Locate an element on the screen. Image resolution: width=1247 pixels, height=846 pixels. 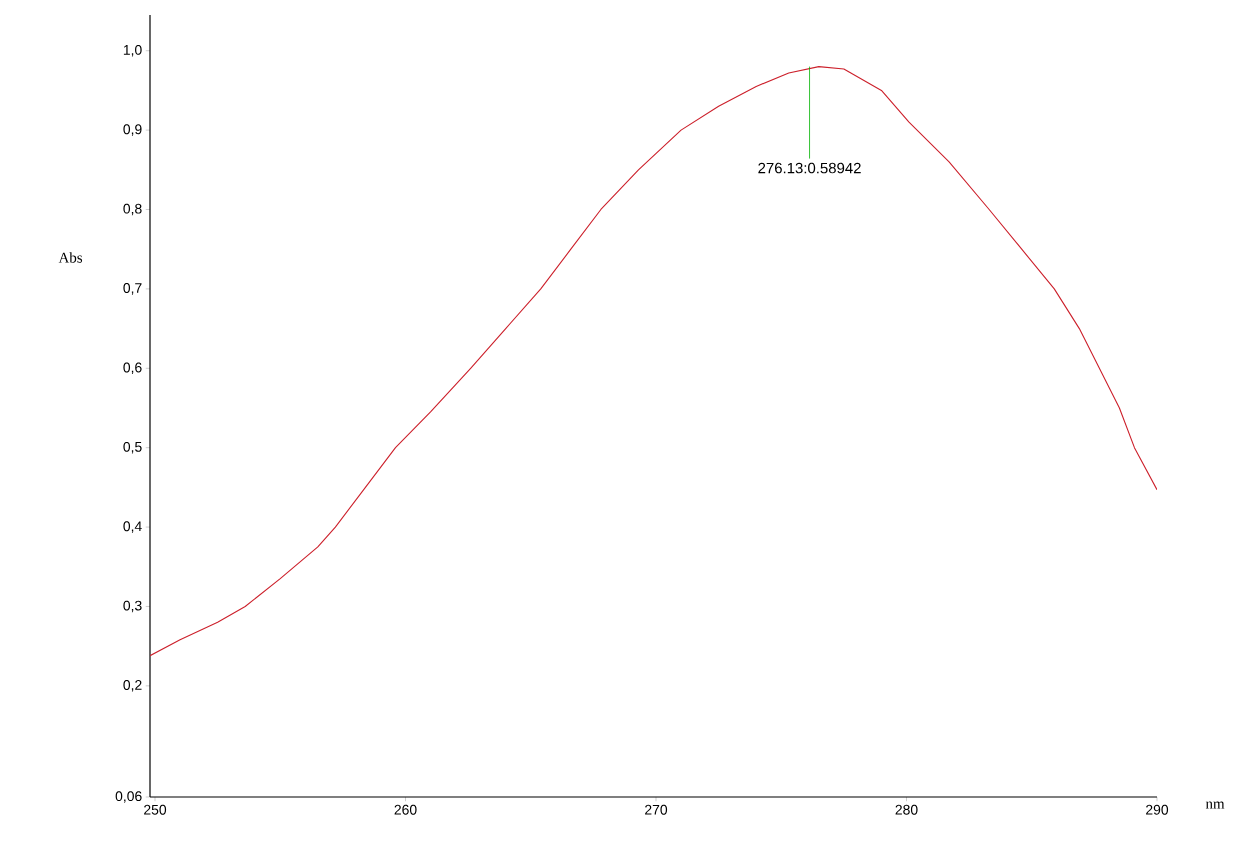
x-tick-label: 260 is located at coordinates (405, 809).